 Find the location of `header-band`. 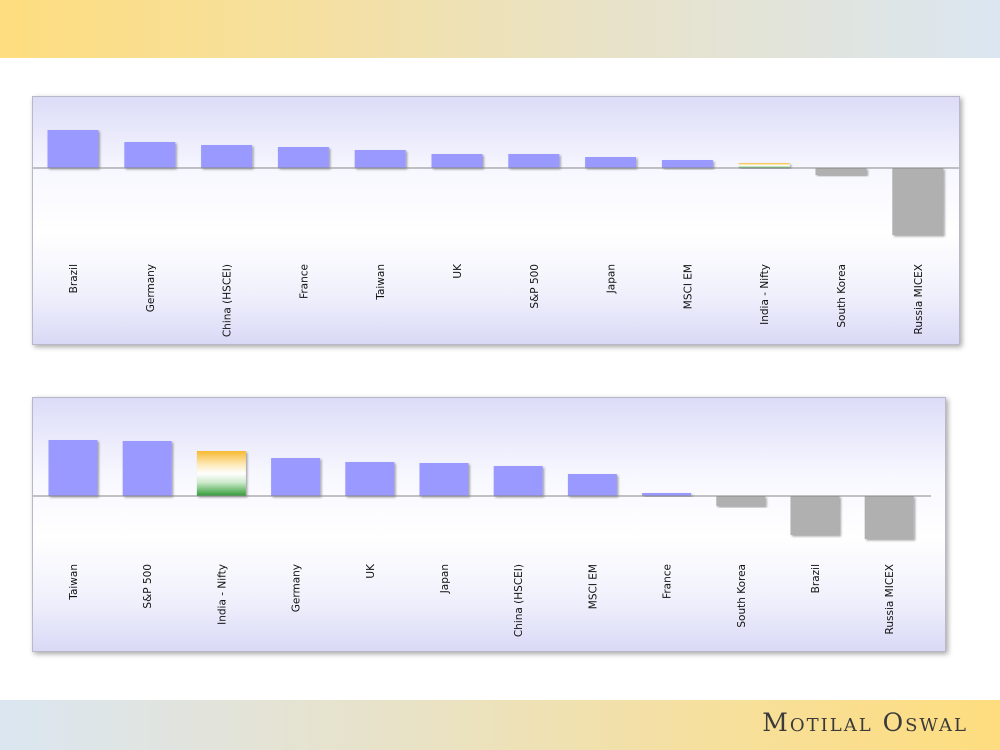

header-band is located at coordinates (500, 29).